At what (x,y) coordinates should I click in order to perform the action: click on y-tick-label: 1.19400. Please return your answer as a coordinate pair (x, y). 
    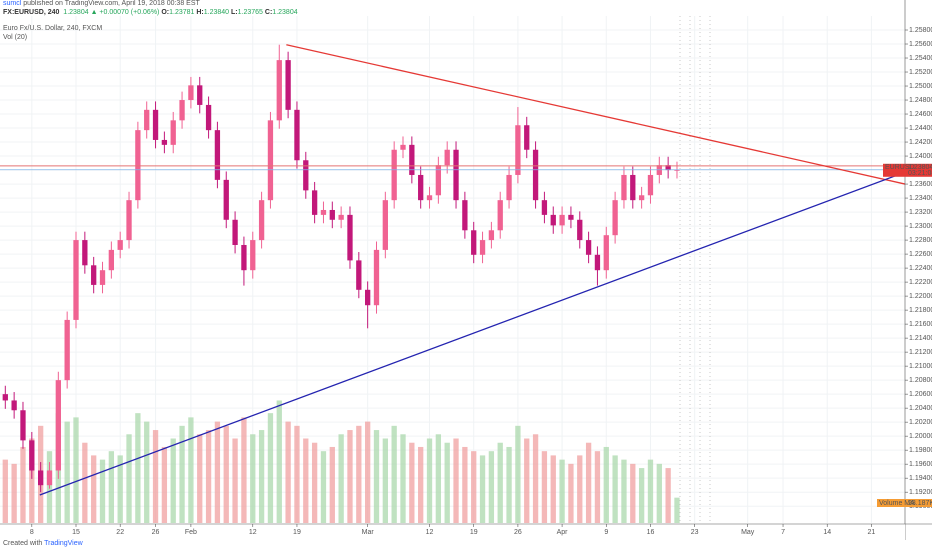
    Looking at the image, I should click on (920, 478).